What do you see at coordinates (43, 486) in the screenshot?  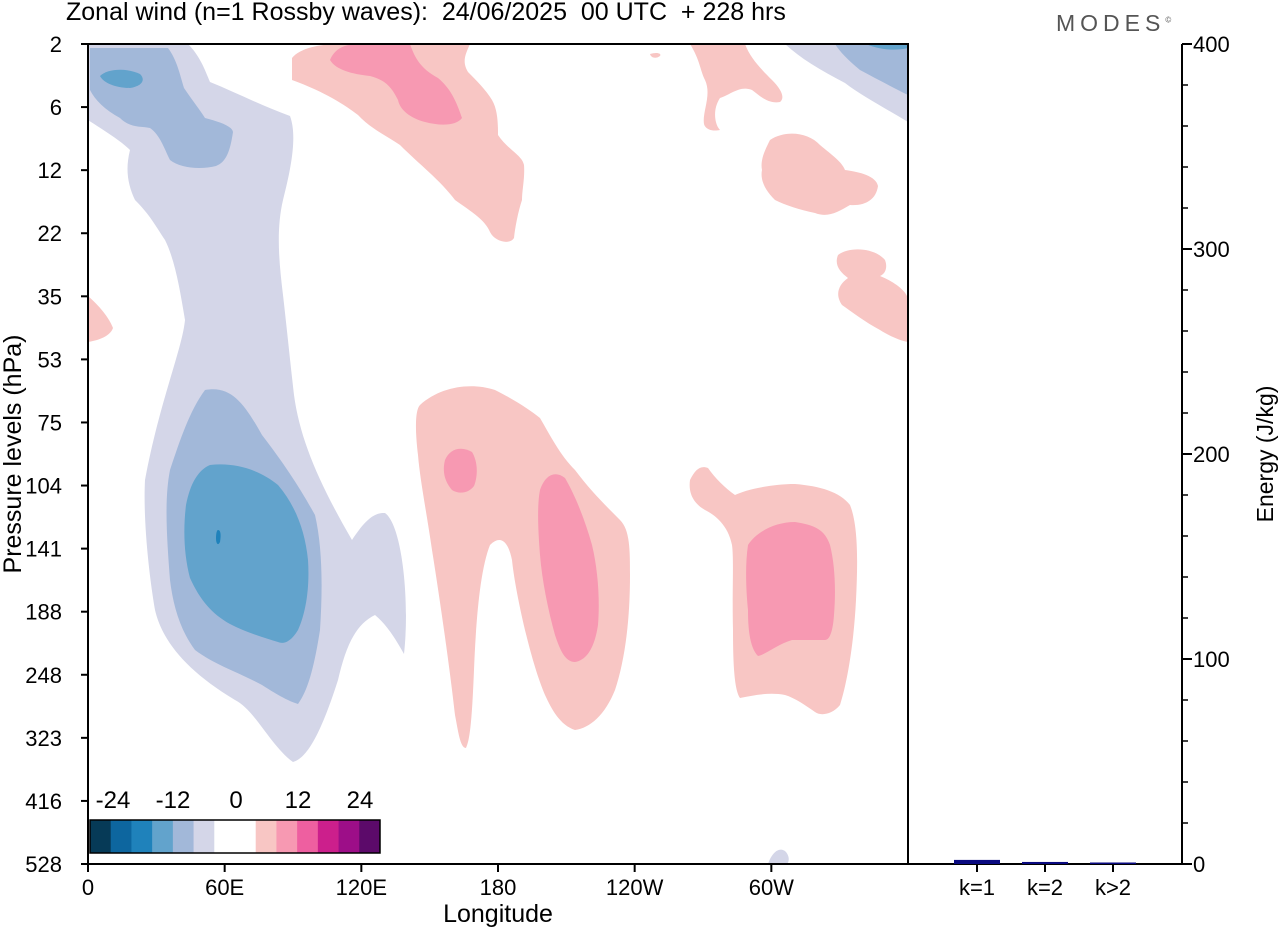 I see `y-tick-label: 104` at bounding box center [43, 486].